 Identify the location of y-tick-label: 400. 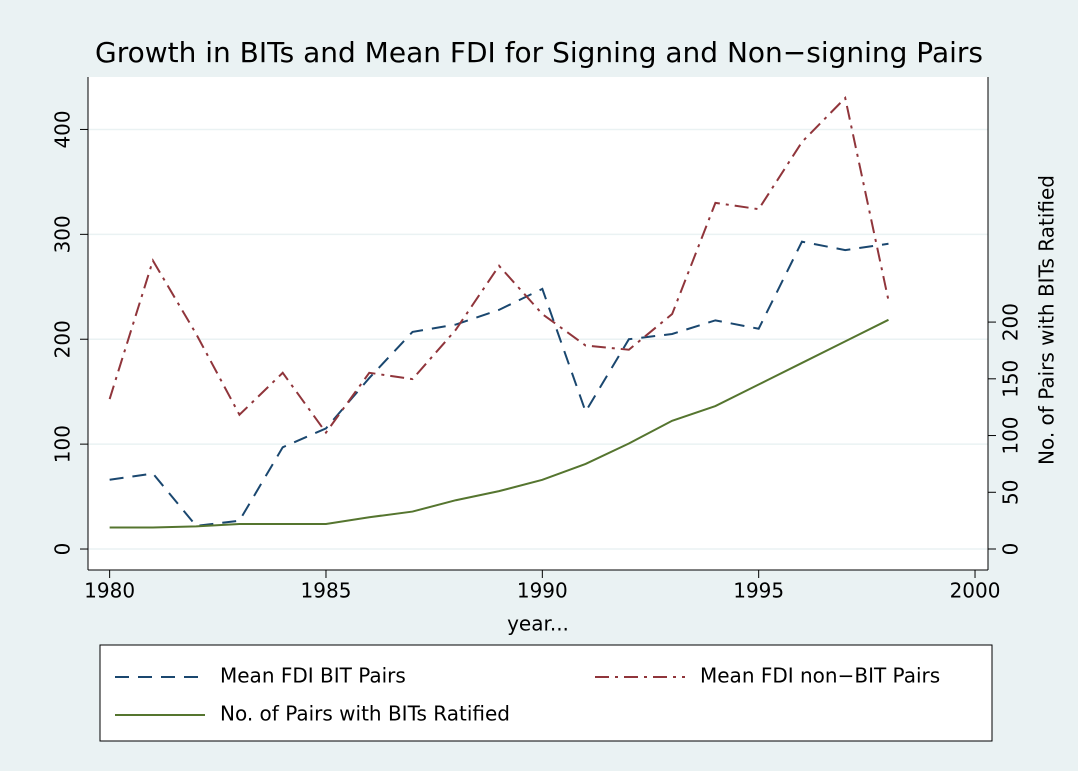
(63, 129).